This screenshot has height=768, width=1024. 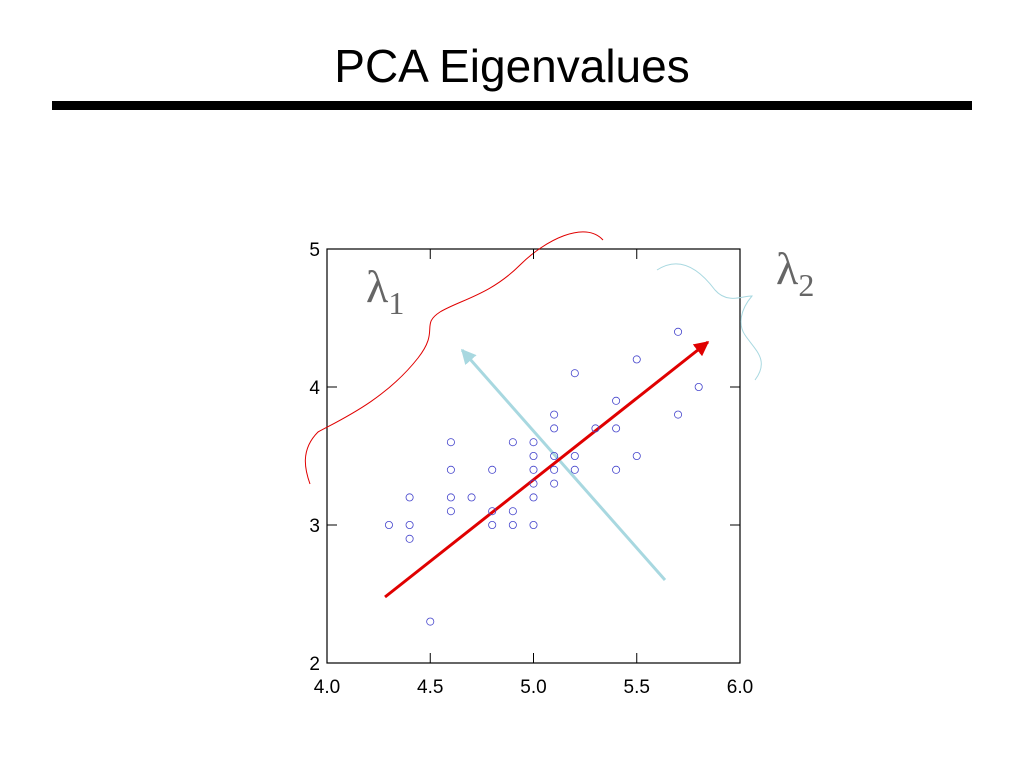 I want to click on lambda2-label: λ2, so click(x=795, y=273).